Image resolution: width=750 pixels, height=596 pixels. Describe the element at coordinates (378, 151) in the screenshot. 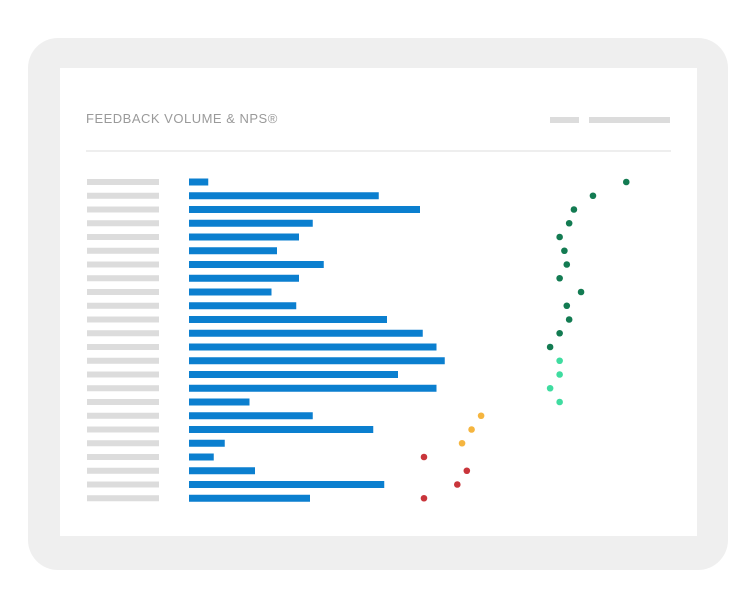

I see `header-divider` at that location.